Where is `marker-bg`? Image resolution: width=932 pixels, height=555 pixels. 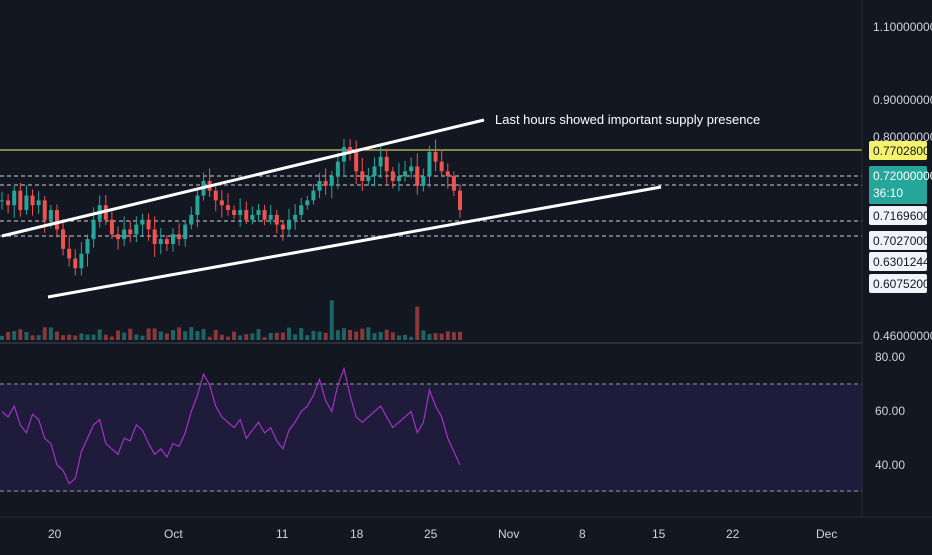 marker-bg is located at coordinates (898, 215).